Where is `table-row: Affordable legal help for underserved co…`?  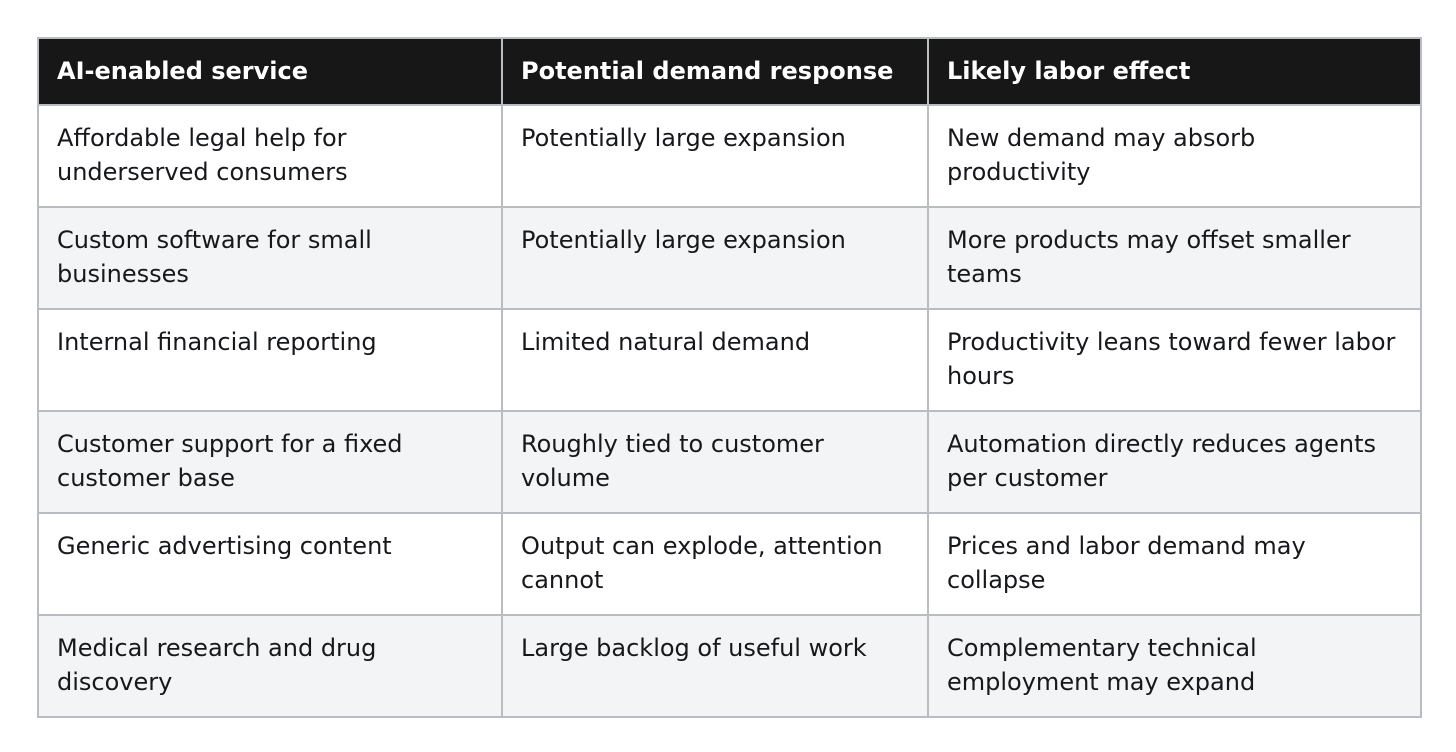 table-row: Affordable legal help for underserved co… is located at coordinates (729, 156).